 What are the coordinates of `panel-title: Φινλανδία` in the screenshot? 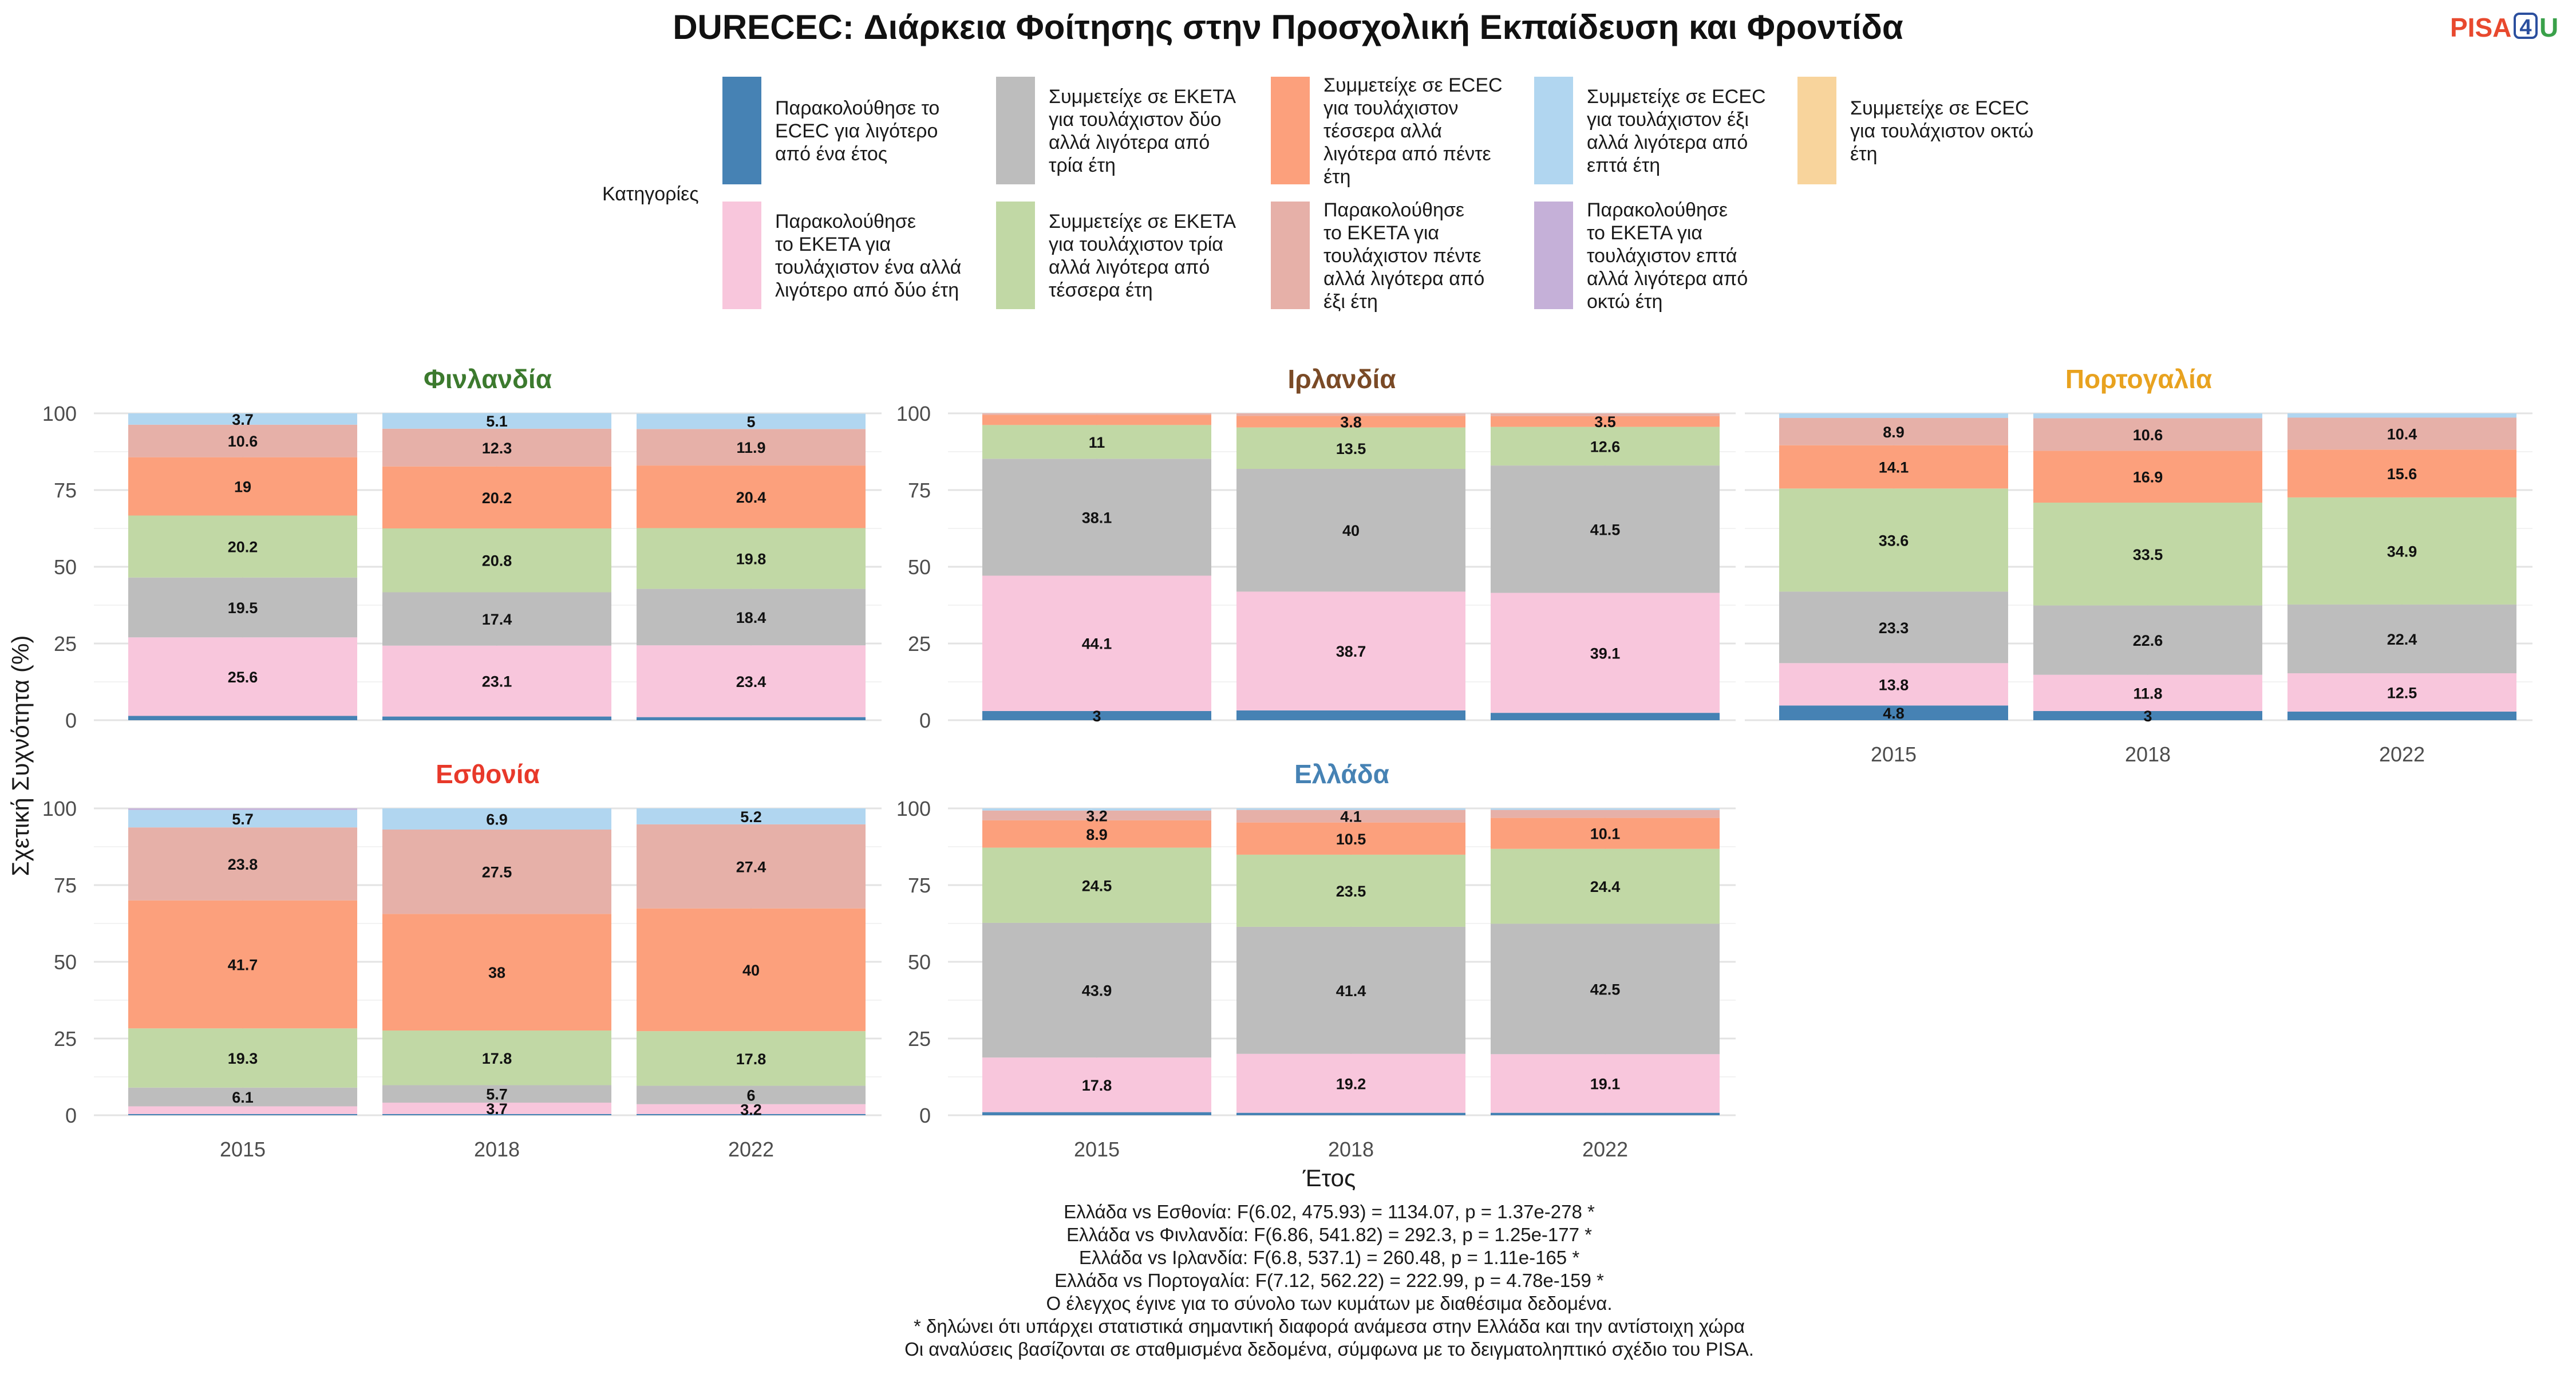 It's located at (488, 379).